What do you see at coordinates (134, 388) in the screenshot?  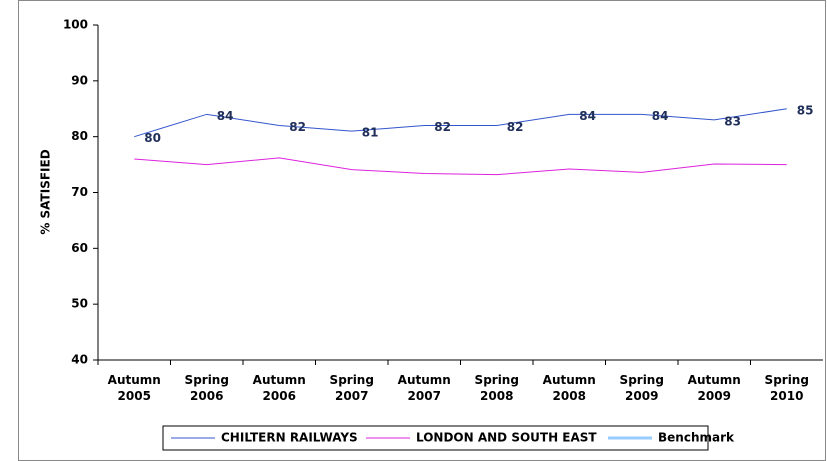 I see `x-tick-label: Autumn 2005` at bounding box center [134, 388].